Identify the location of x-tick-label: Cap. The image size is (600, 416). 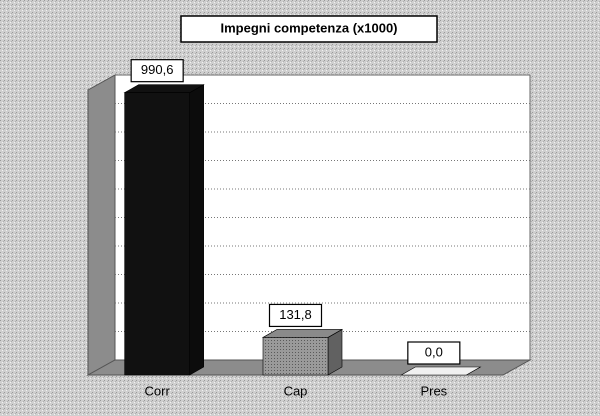
(296, 390).